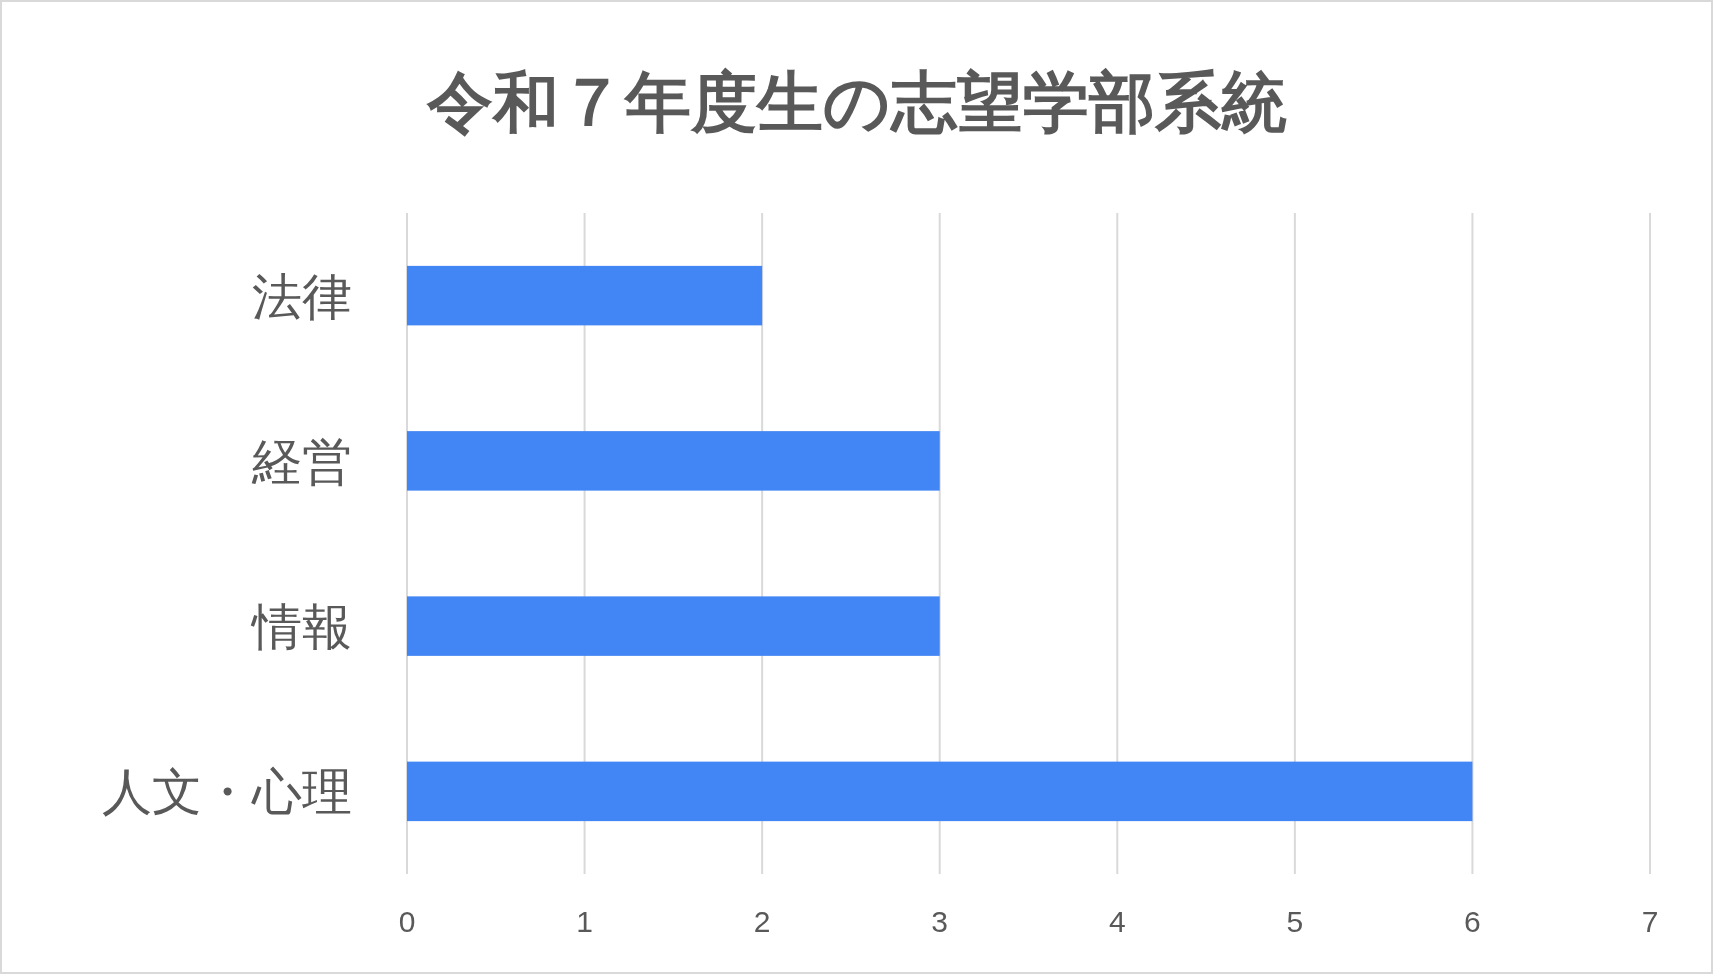 Image resolution: width=1713 pixels, height=974 pixels. I want to click on y-tick-label: 法律, so click(302, 296).